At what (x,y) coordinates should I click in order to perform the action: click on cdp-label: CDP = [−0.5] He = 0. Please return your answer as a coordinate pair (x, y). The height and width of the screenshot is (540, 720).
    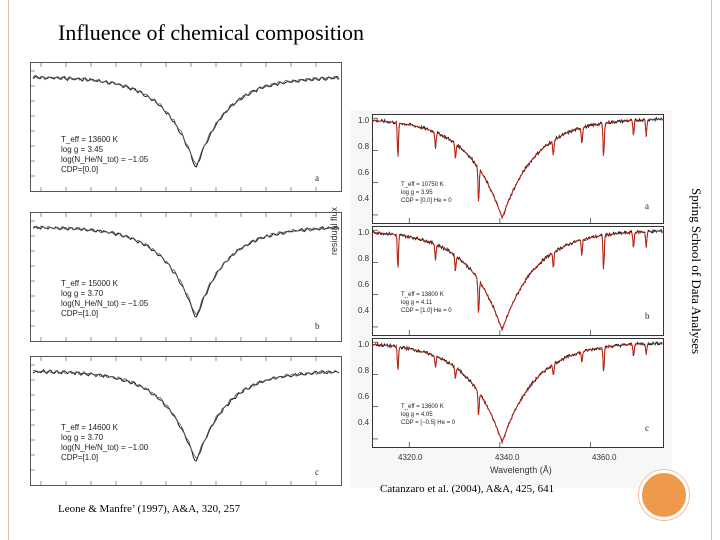
    Looking at the image, I should click on (428, 423).